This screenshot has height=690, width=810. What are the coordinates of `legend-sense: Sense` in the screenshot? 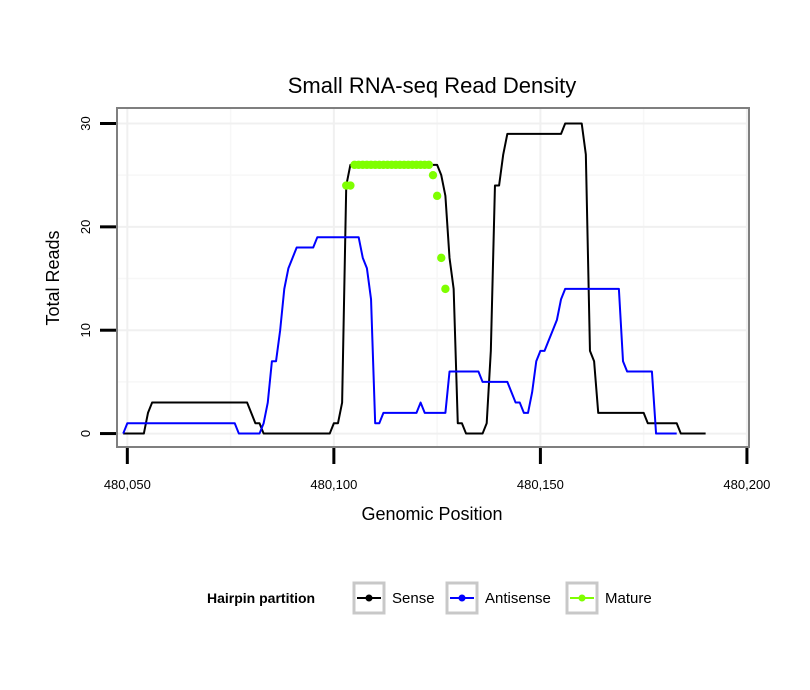 It's located at (393, 598).